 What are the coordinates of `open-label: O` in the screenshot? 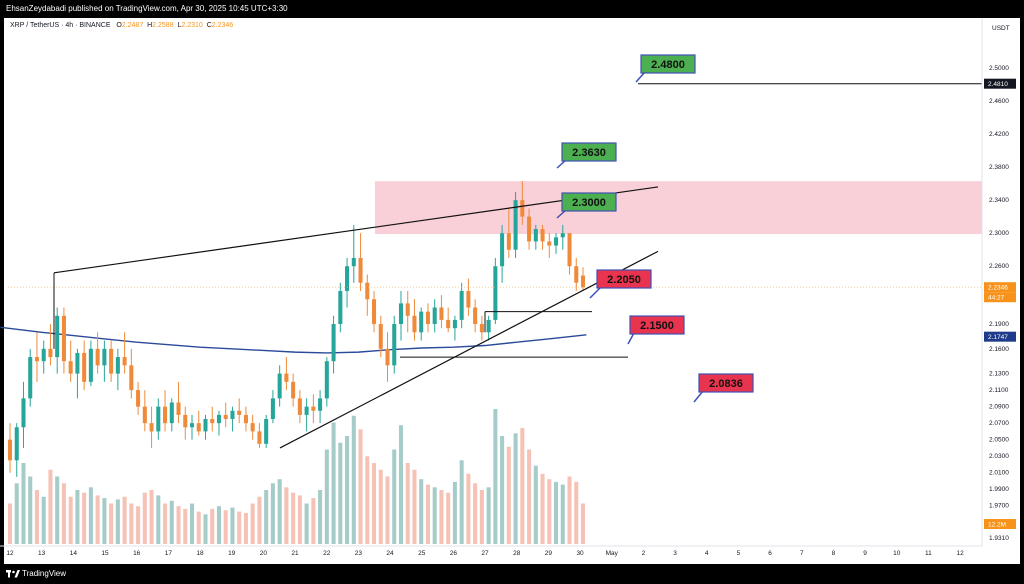 It's located at (119, 25).